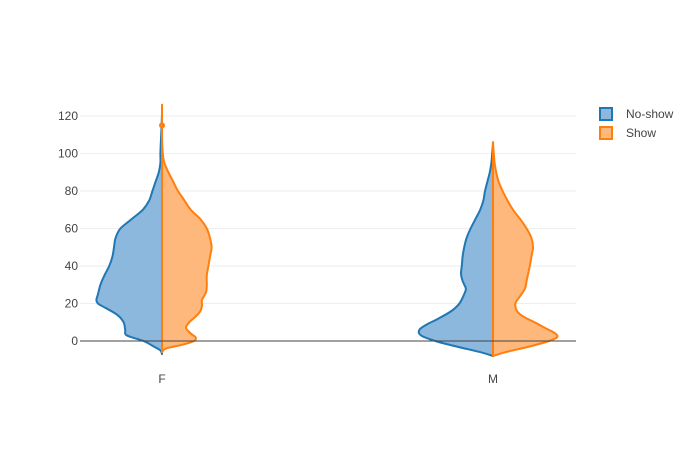  What do you see at coordinates (161, 379) in the screenshot?
I see `x-tick-label: F` at bounding box center [161, 379].